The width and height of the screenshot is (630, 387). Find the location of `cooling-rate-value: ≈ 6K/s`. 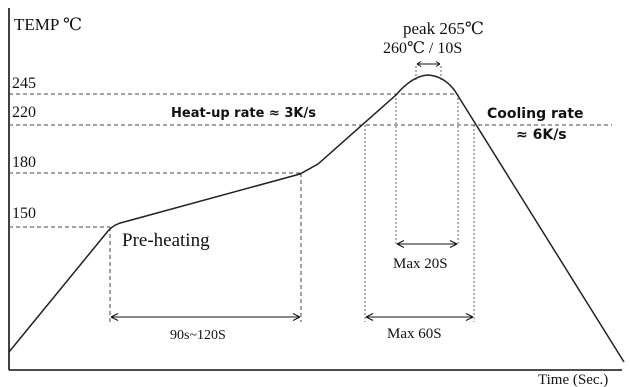

cooling-rate-value: ≈ 6K/s is located at coordinates (541, 135).